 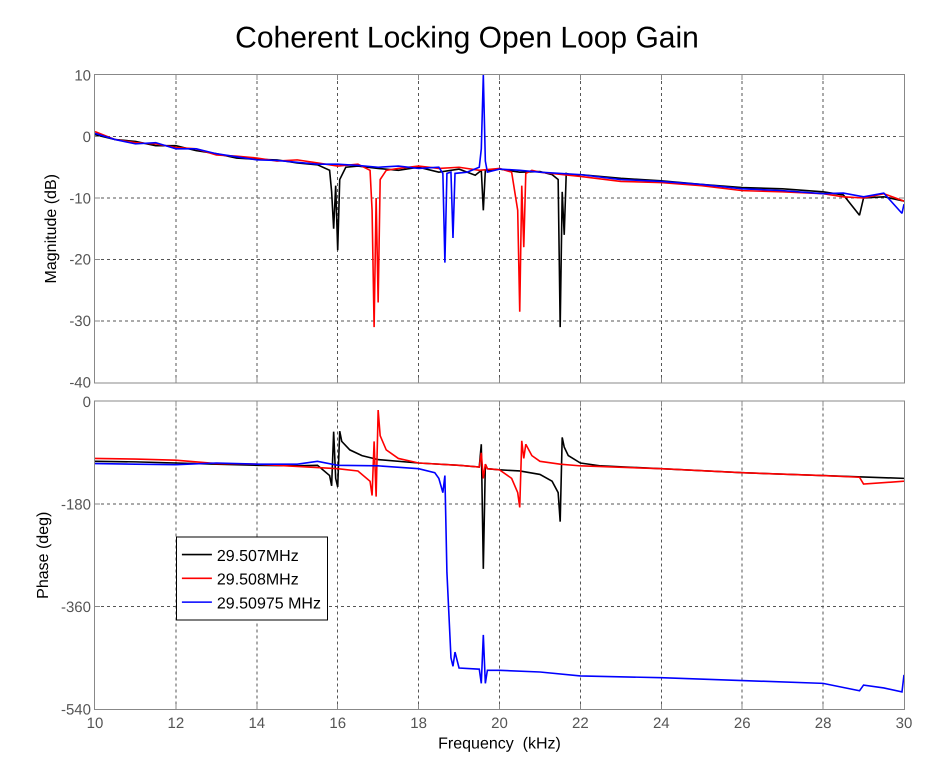 I want to click on x-tick-label: 24, so click(x=661, y=723).